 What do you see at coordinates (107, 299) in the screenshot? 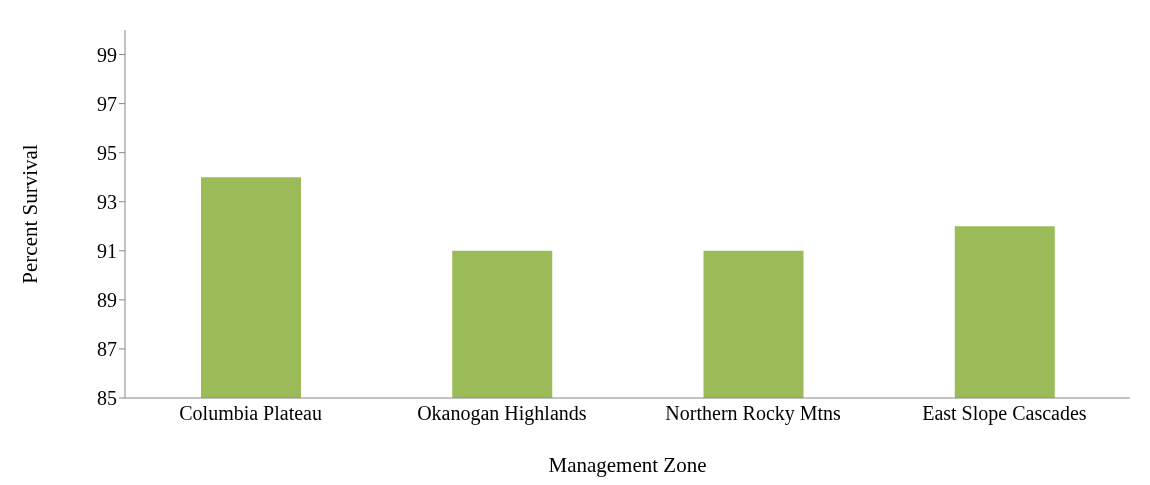
I see `y-tick-label: 89` at bounding box center [107, 299].